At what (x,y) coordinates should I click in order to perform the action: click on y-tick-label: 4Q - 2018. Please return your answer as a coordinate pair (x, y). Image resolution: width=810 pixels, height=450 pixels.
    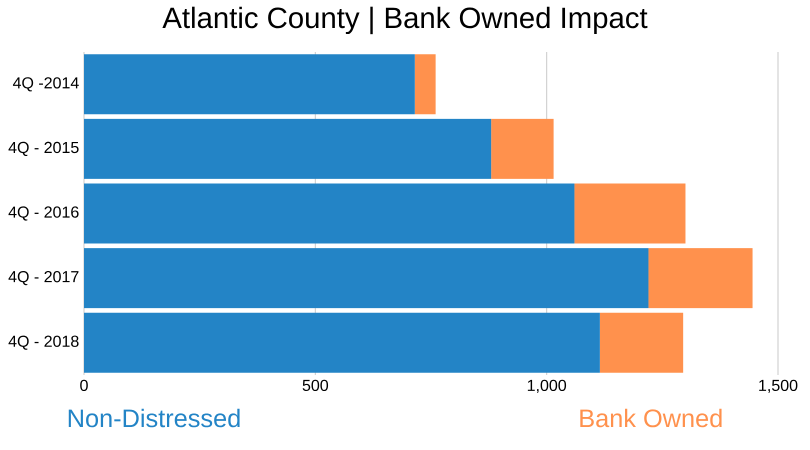
    Looking at the image, I should click on (43, 343).